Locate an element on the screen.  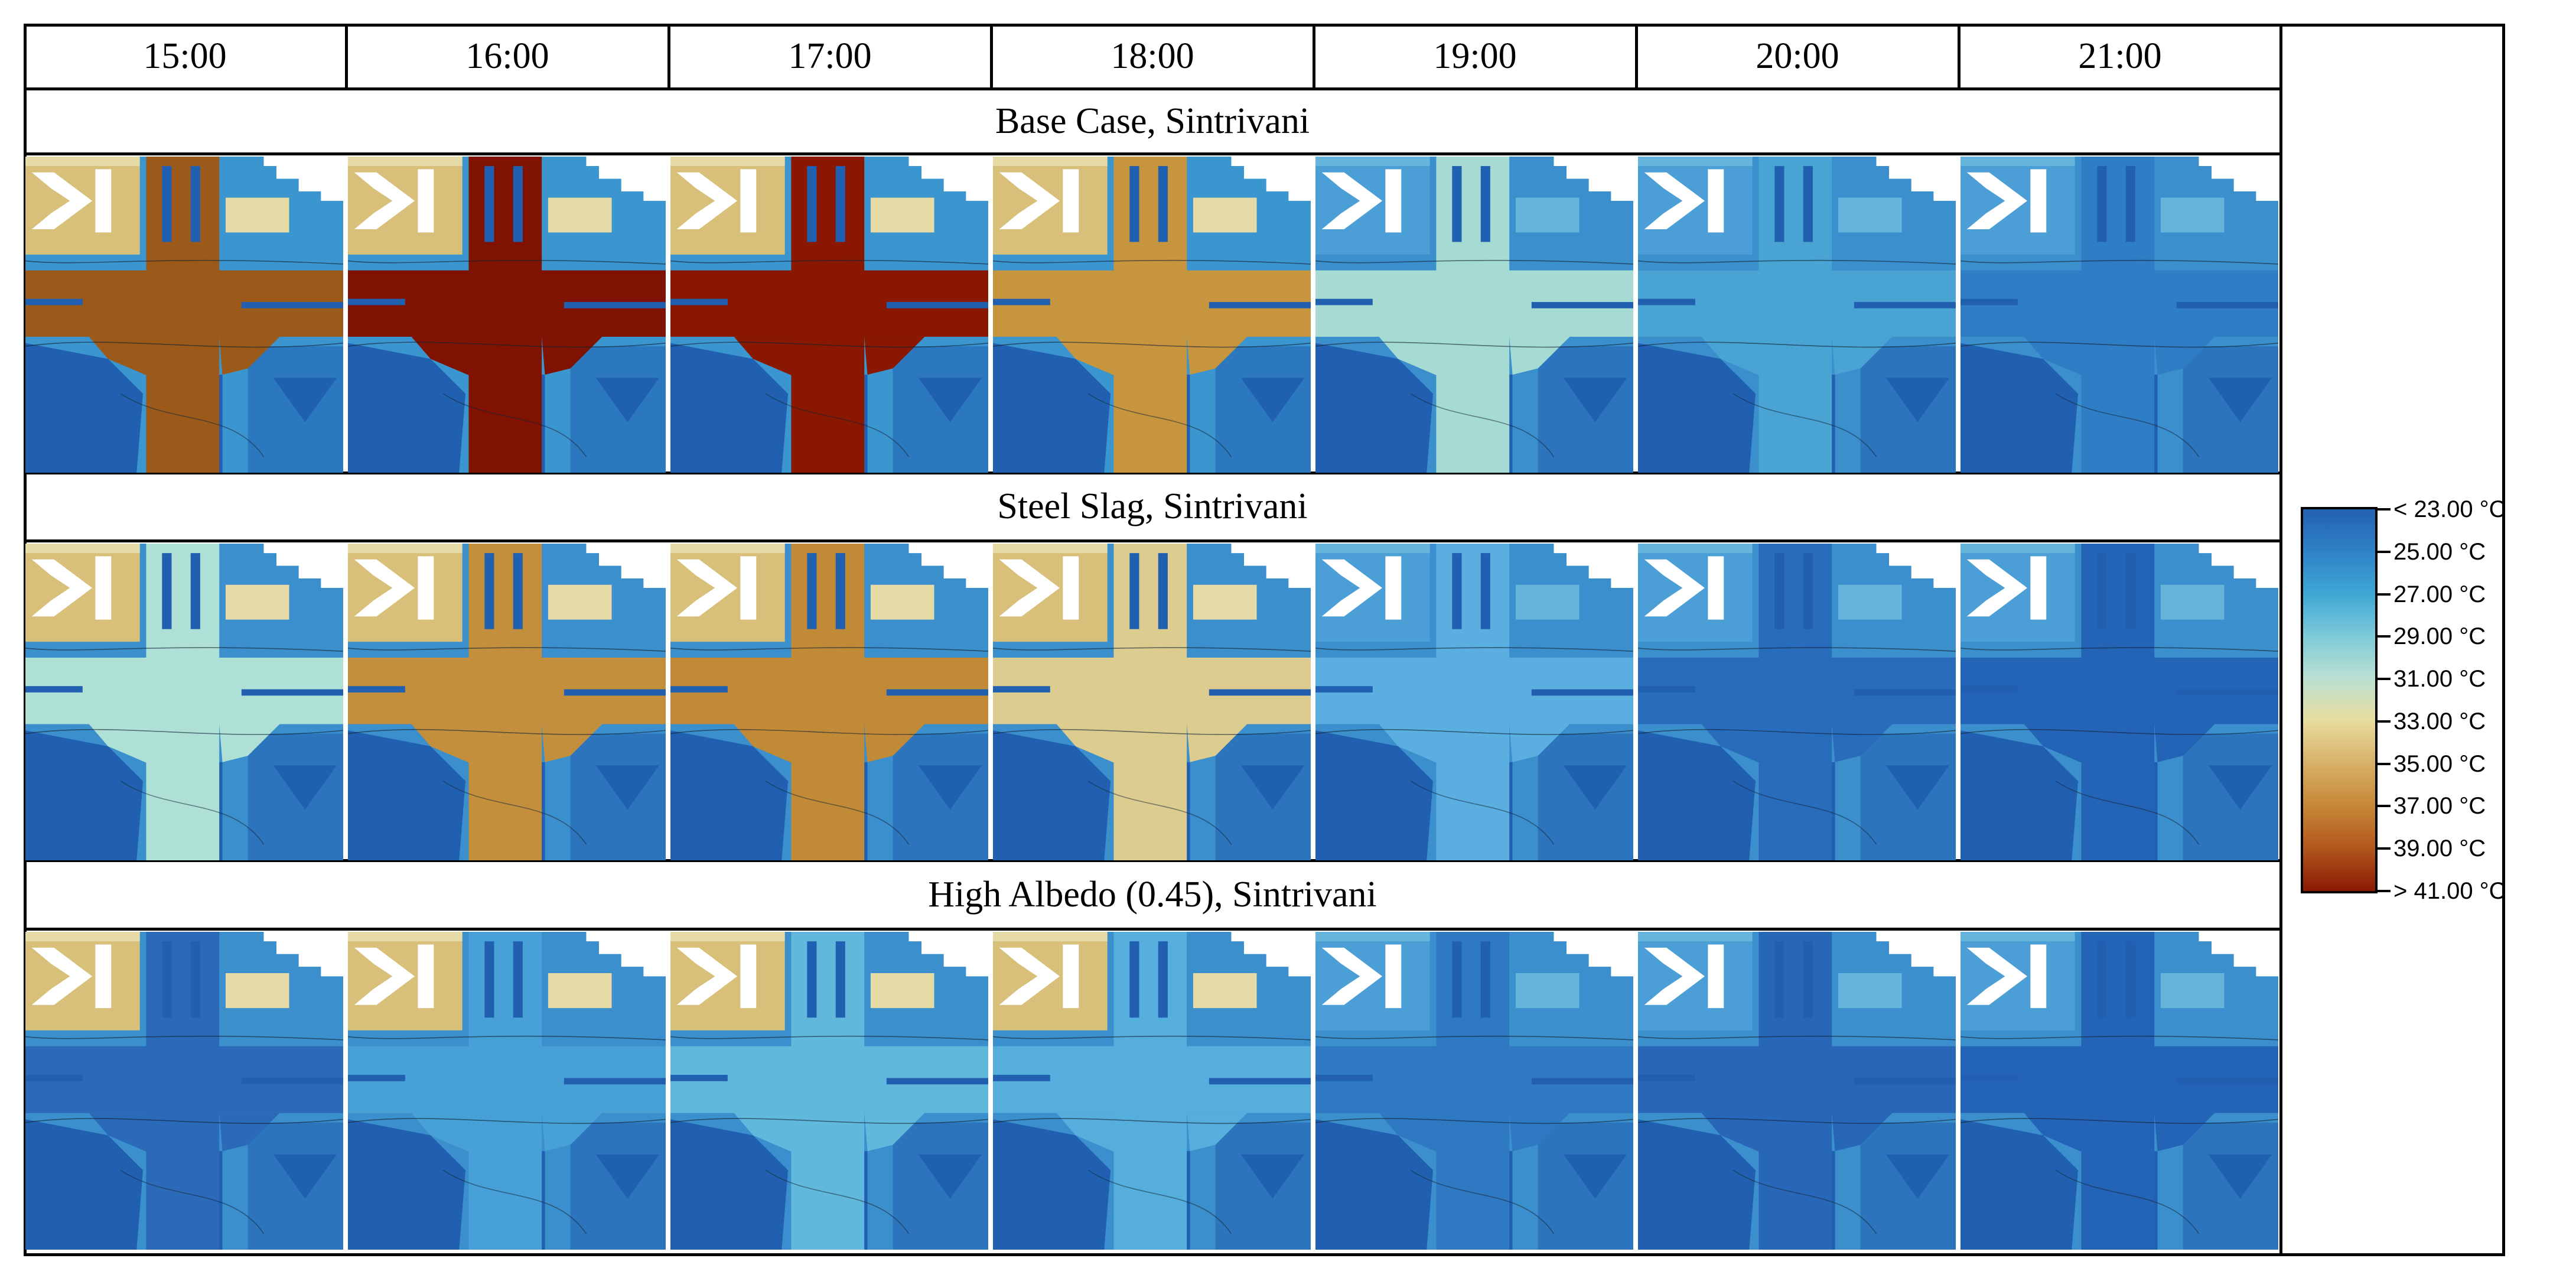
legend-label-4: 31.00 °C is located at coordinates (2439, 679).